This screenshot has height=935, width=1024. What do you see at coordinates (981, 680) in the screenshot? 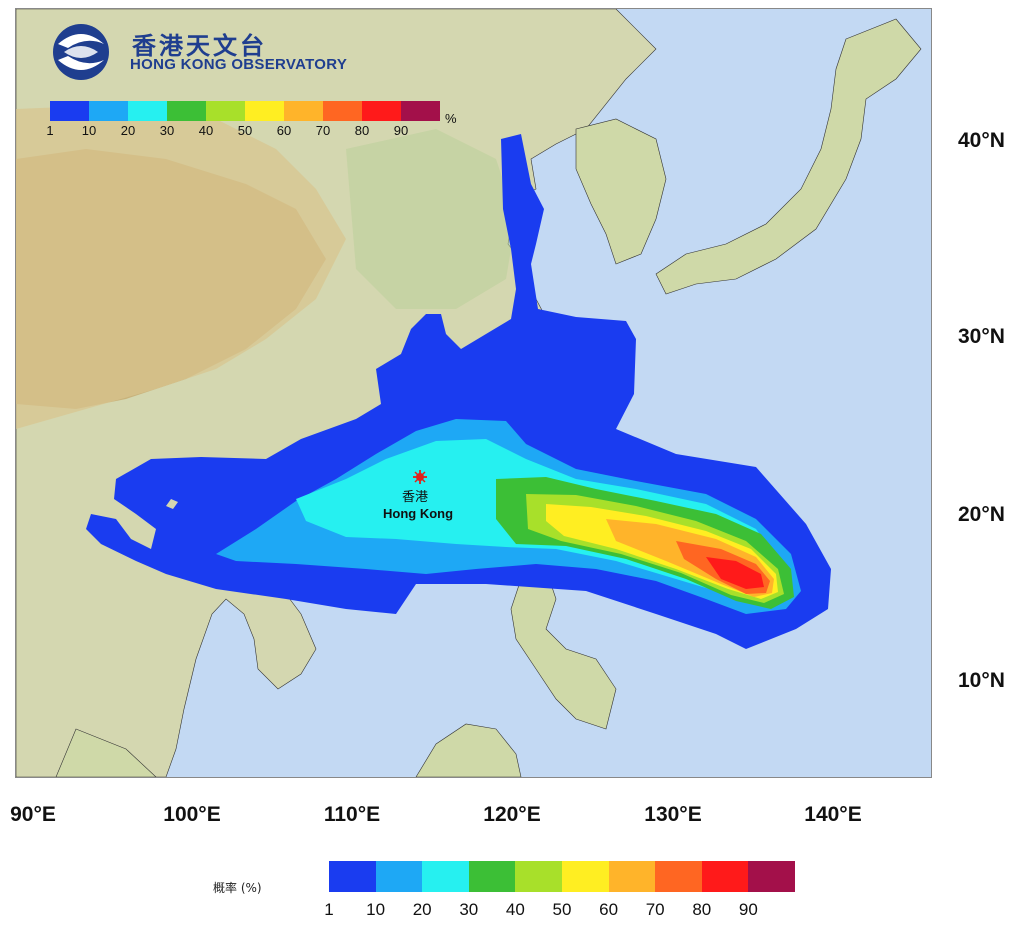
I see `lat-label-10n: 10°N` at bounding box center [981, 680].